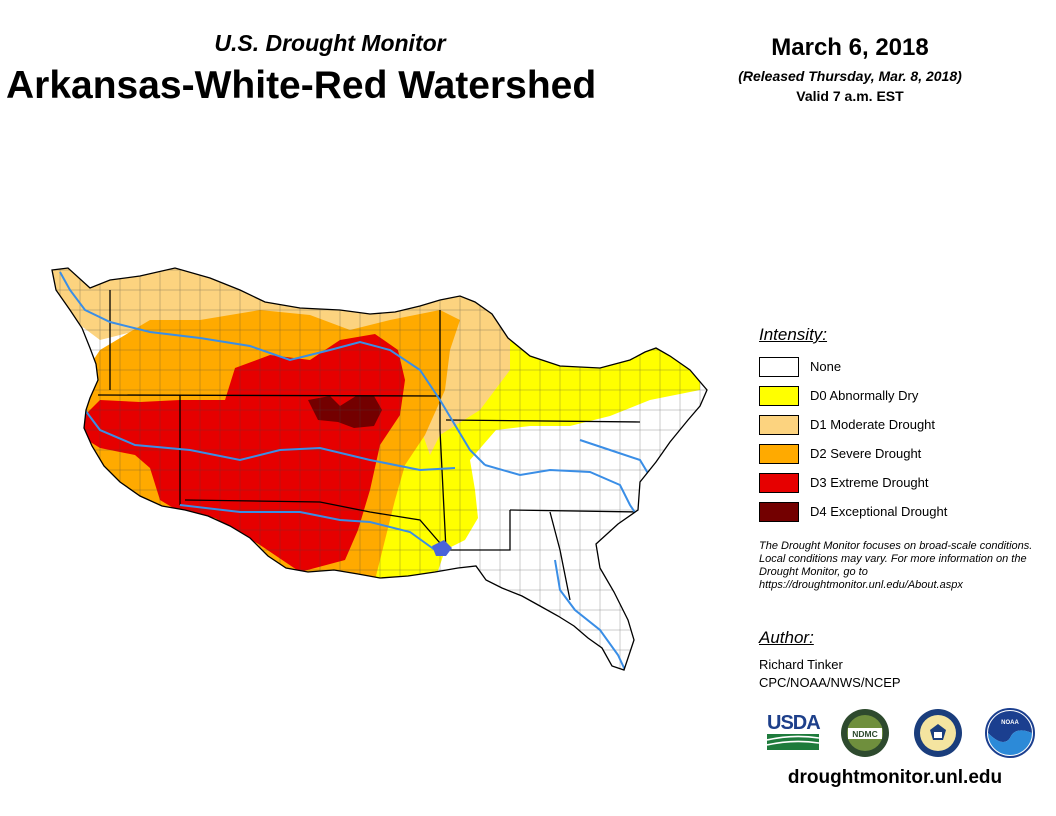  What do you see at coordinates (793, 742) in the screenshot?
I see `usda-swoosh-icon` at bounding box center [793, 742].